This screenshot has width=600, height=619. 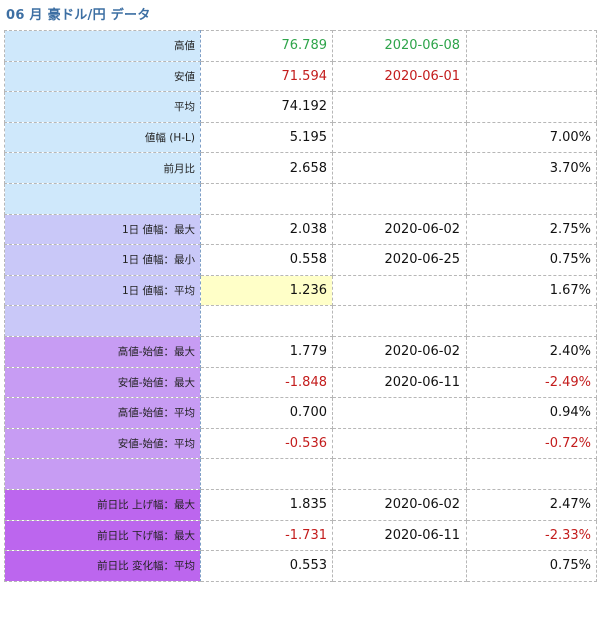 What do you see at coordinates (531, 443) in the screenshot?
I see `row-percent: -0.72%` at bounding box center [531, 443].